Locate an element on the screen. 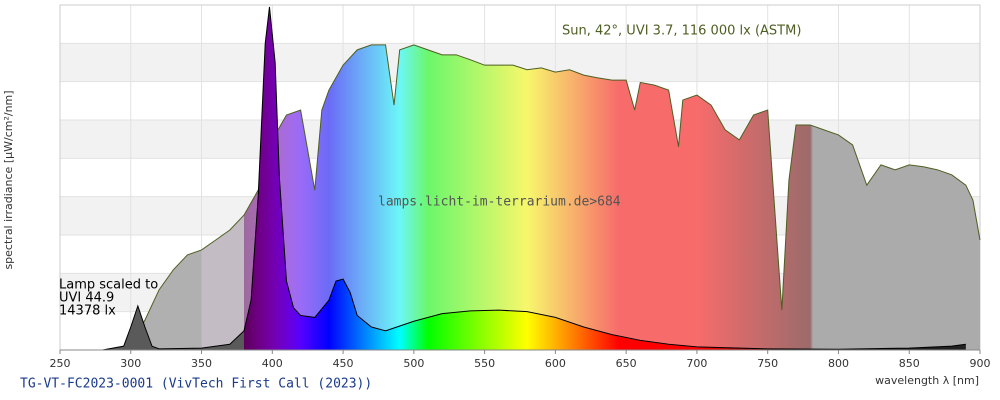 The height and width of the screenshot is (400, 1000). x-tick-label: 300 is located at coordinates (130, 363).